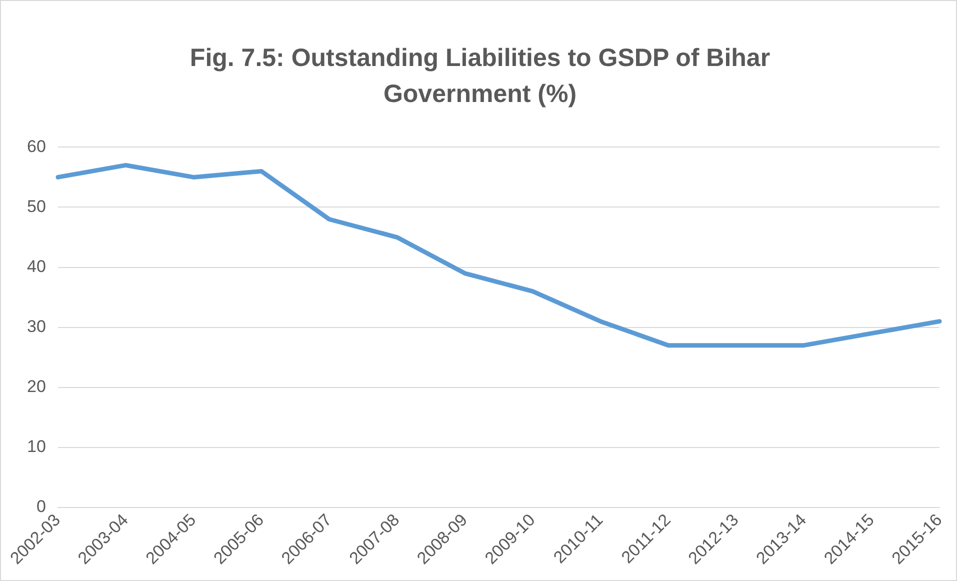 This screenshot has height=581, width=957. Describe the element at coordinates (36, 326) in the screenshot. I see `y-tick-label: 30` at that location.